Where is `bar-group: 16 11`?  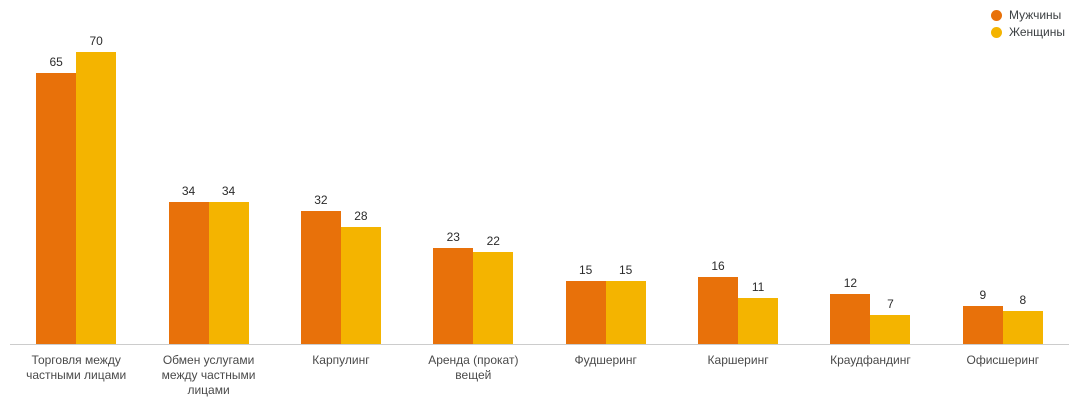 bar-group: 16 11 is located at coordinates (738, 301).